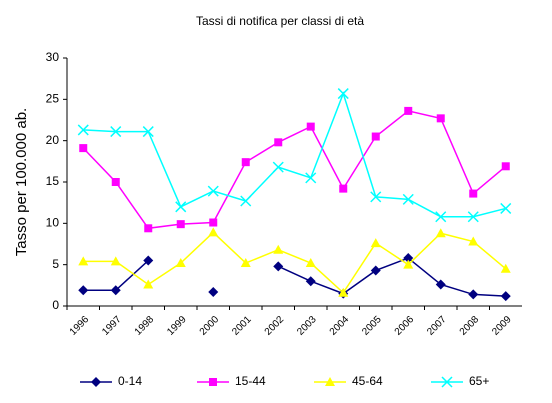 The width and height of the screenshot is (552, 403). Describe the element at coordinates (53, 99) in the screenshot. I see `y-tick-label: 25` at that location.